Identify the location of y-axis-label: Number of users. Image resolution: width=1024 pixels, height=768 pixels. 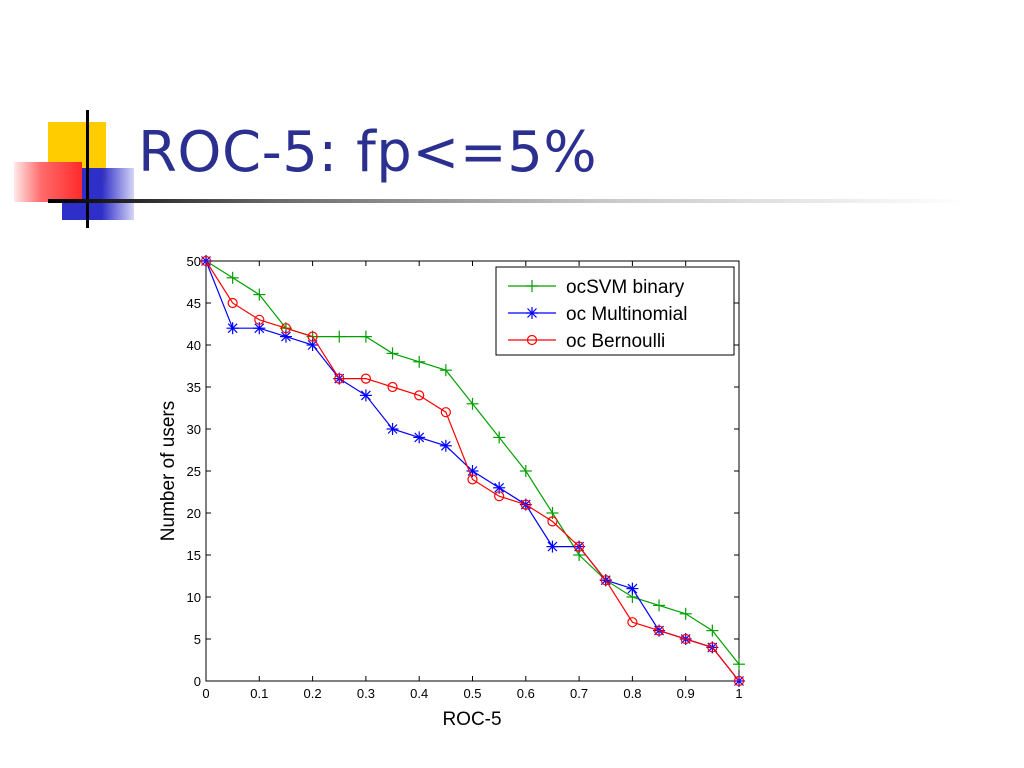
(168, 471).